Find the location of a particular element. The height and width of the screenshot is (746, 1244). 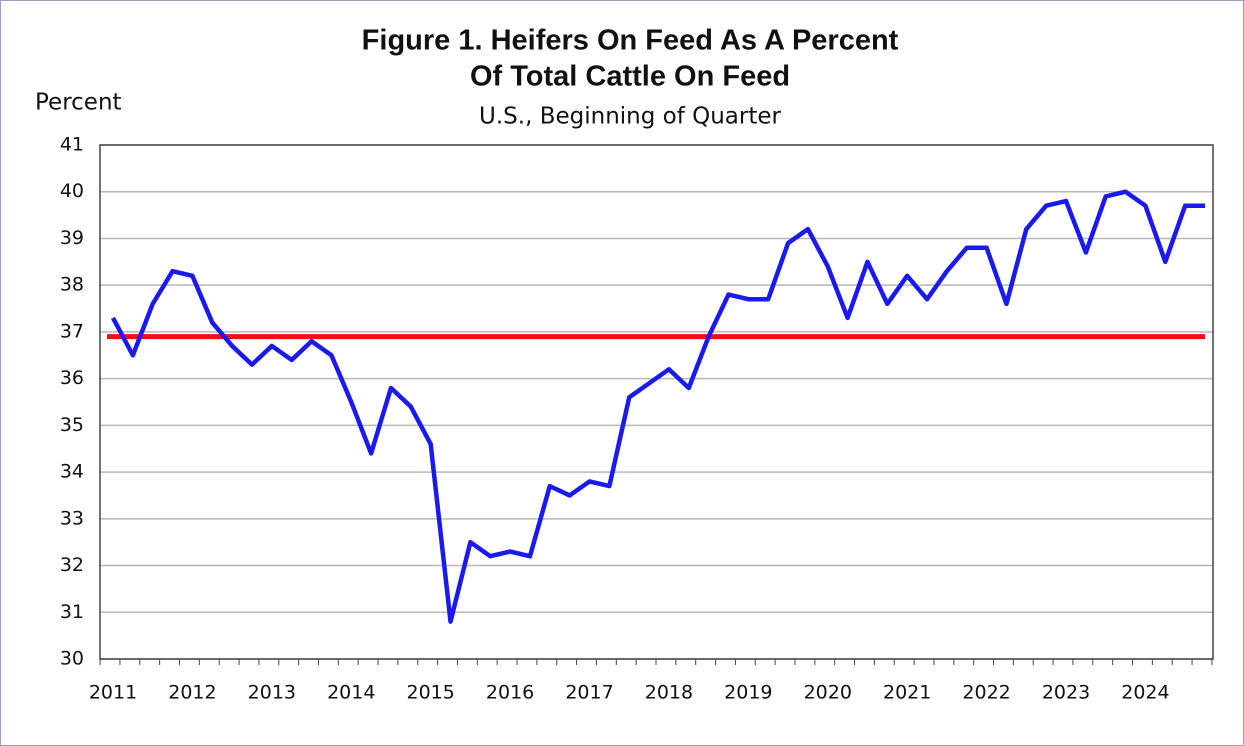

y-tick-label: 32 is located at coordinates (72, 565).